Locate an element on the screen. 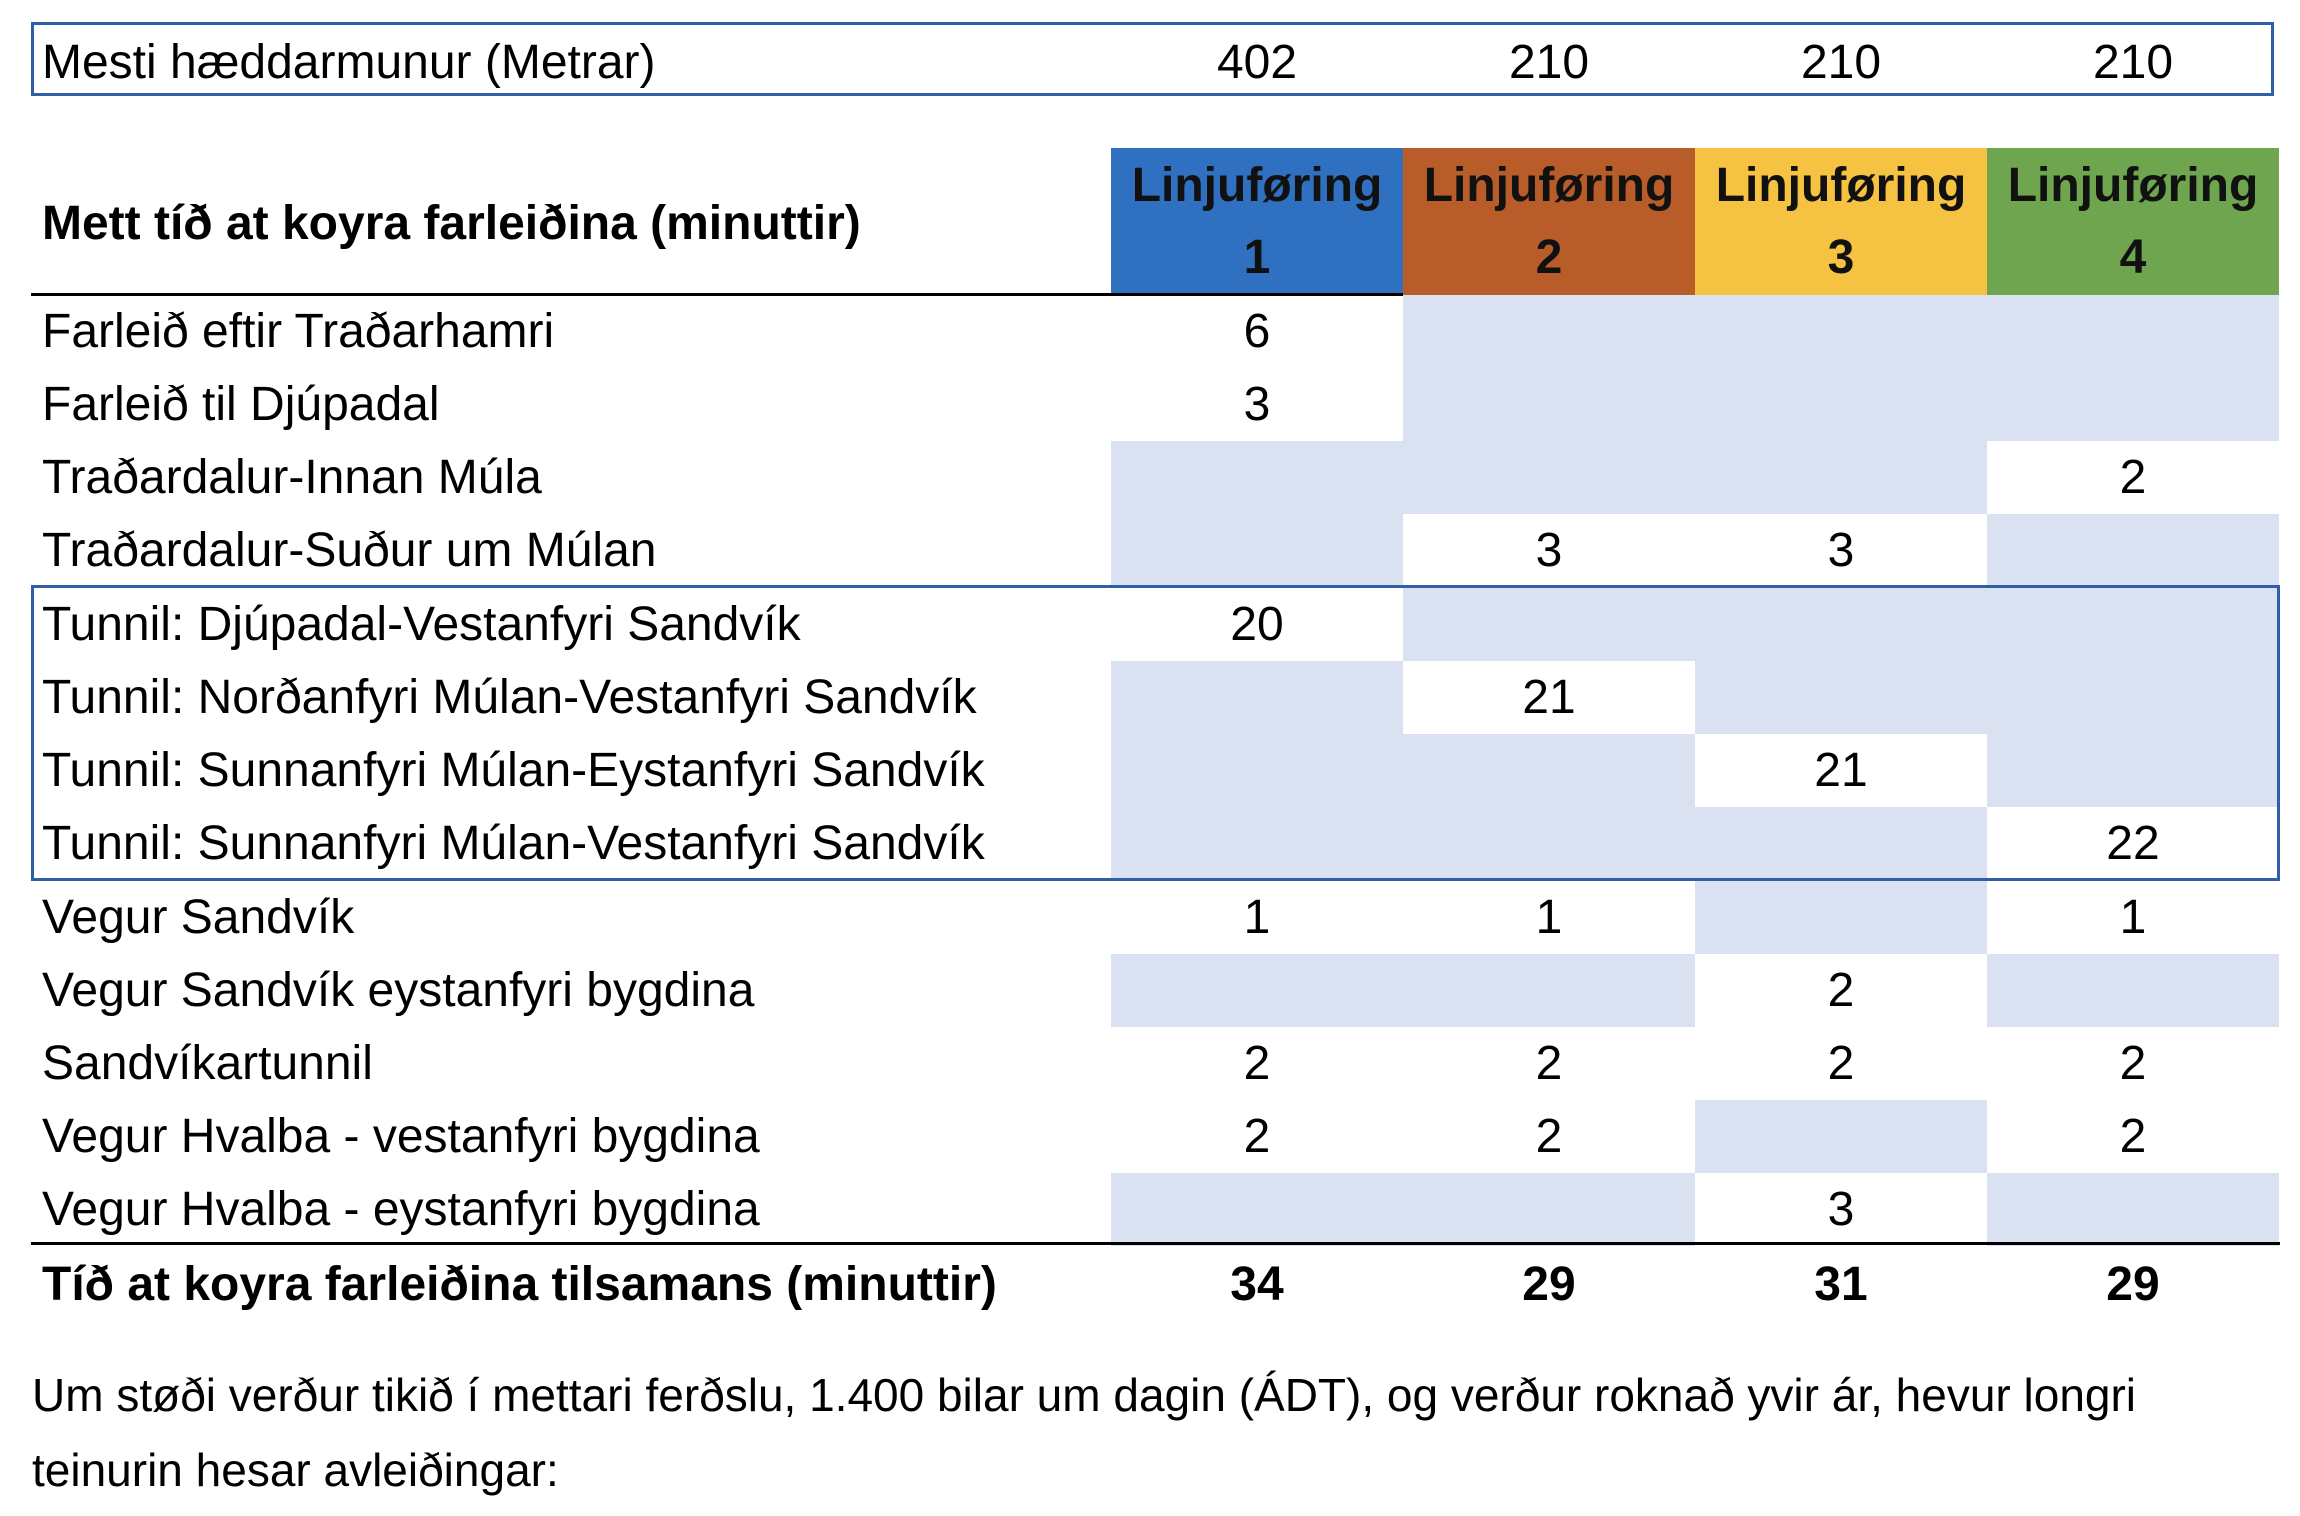  table-title: Mett tíð at koyra farleiðina (minuttir) is located at coordinates (451, 223).